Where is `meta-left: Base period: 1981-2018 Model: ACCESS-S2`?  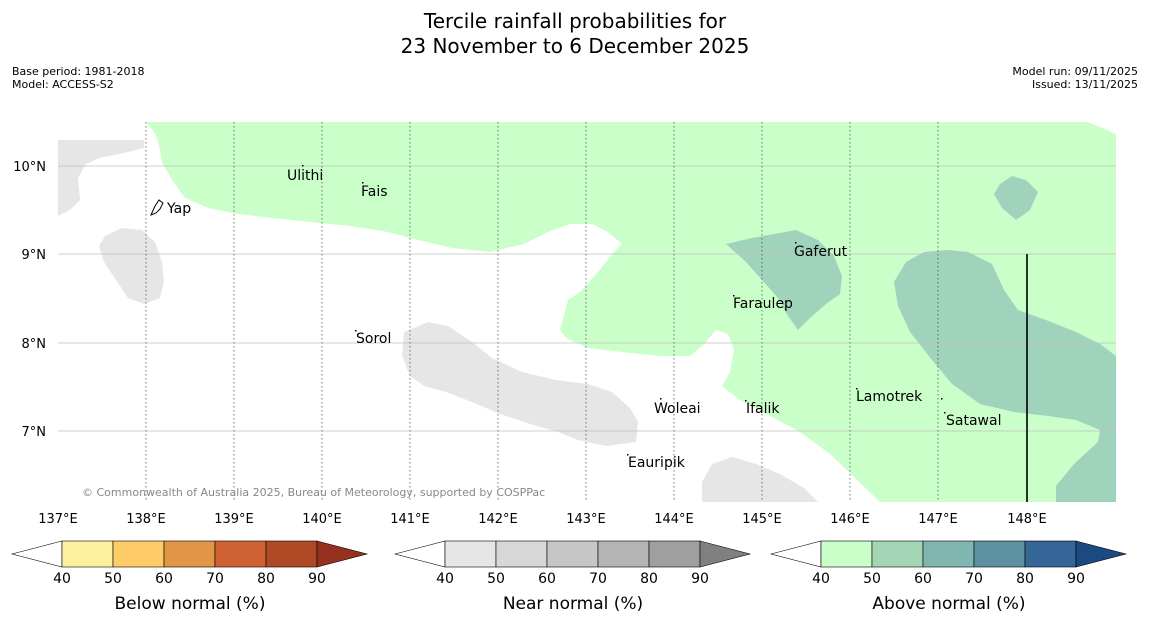
meta-left: Base period: 1981-2018 Model: ACCESS-S2 is located at coordinates (78, 78).